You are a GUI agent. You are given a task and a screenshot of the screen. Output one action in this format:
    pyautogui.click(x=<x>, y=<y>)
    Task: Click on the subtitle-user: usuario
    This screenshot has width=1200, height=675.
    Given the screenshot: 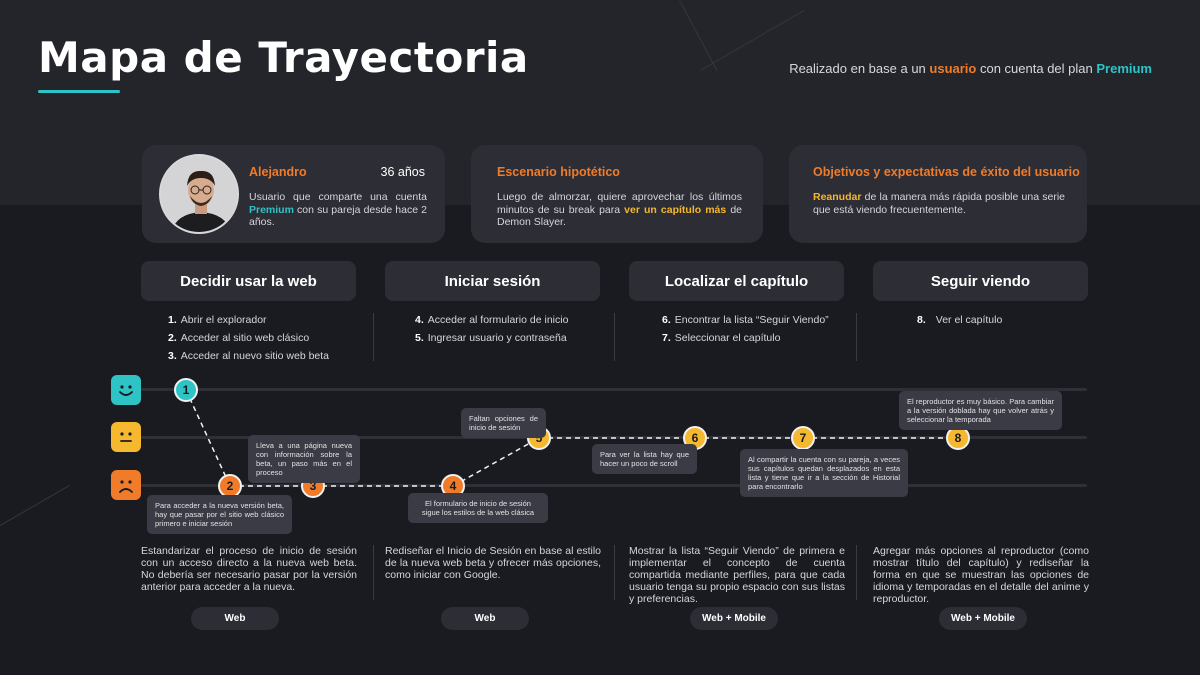 What is the action you would take?
    pyautogui.click(x=953, y=68)
    